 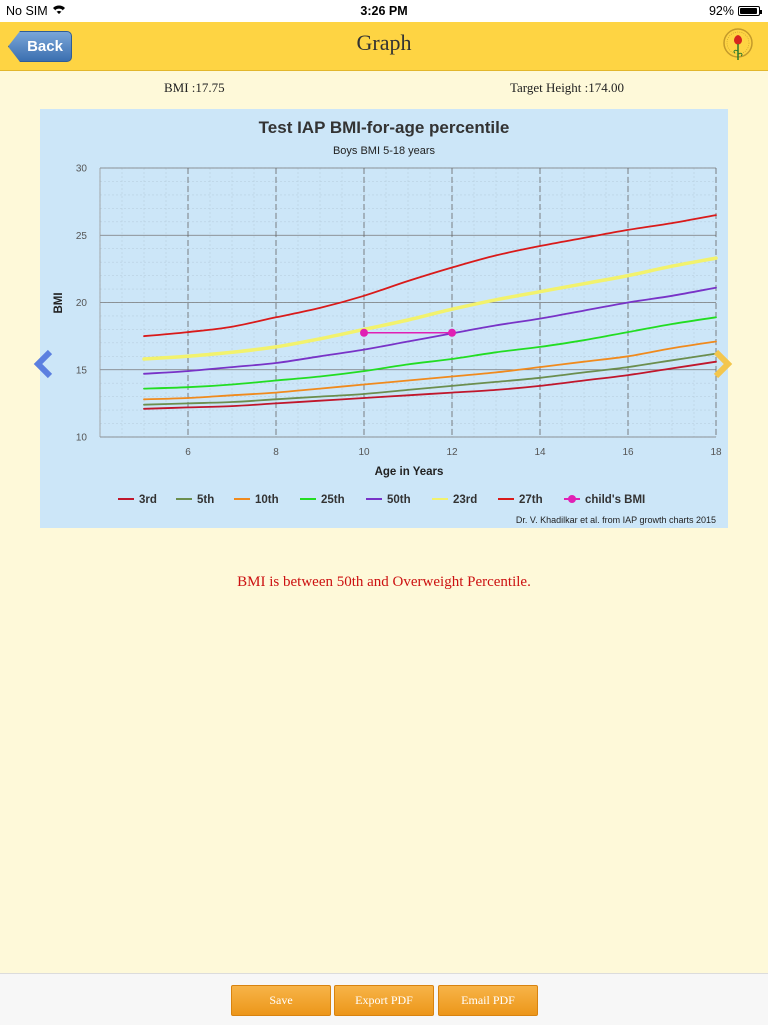 I want to click on y-tick-label: 25, so click(x=82, y=236).